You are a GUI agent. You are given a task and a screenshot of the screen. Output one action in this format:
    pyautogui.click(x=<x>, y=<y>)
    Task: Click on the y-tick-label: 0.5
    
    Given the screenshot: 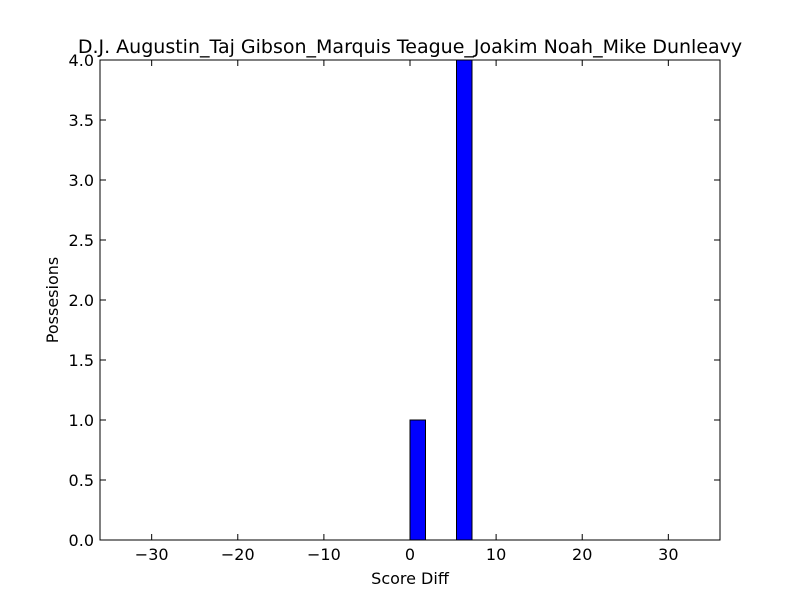 What is the action you would take?
    pyautogui.click(x=81, y=480)
    